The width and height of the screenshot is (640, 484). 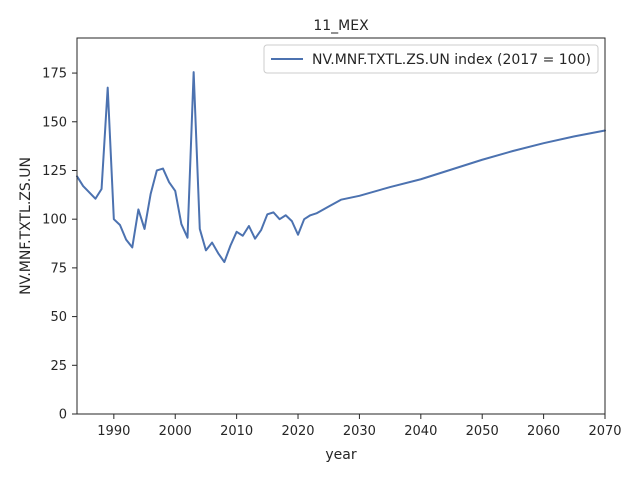 I want to click on y-tick-label: 75, so click(x=58, y=268).